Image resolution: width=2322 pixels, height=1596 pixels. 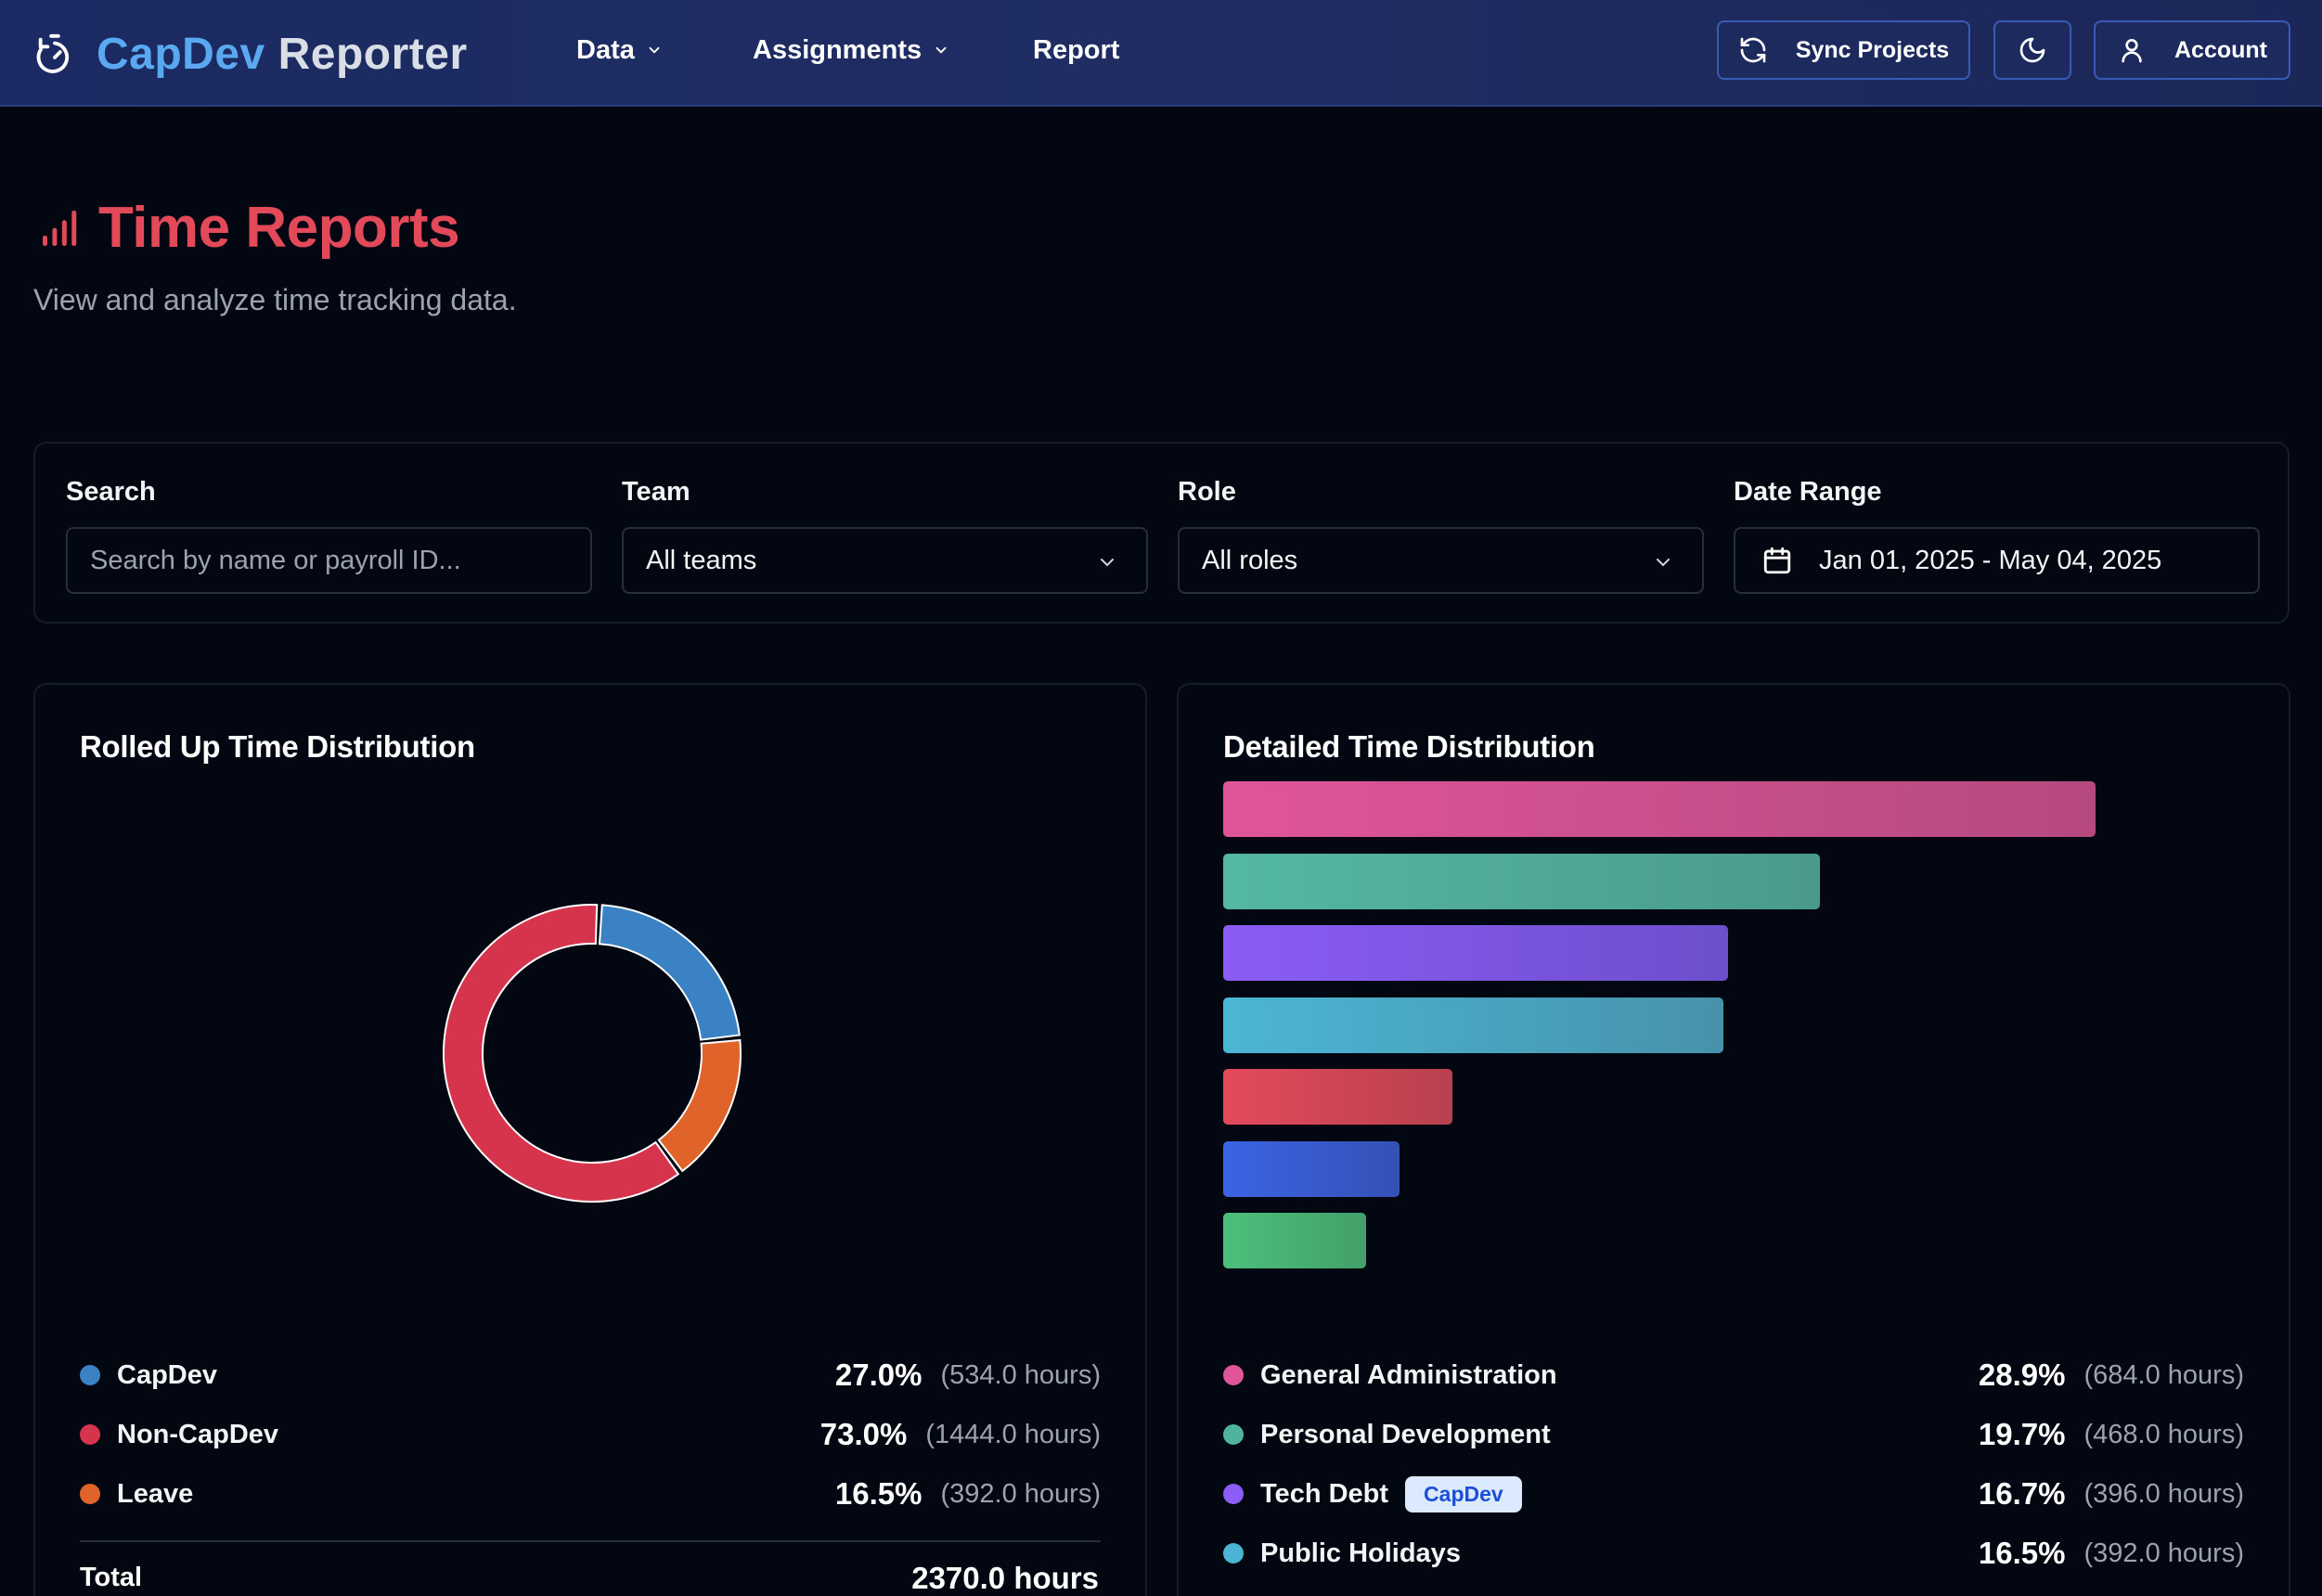 I want to click on bar-chart-icon, so click(x=60, y=228).